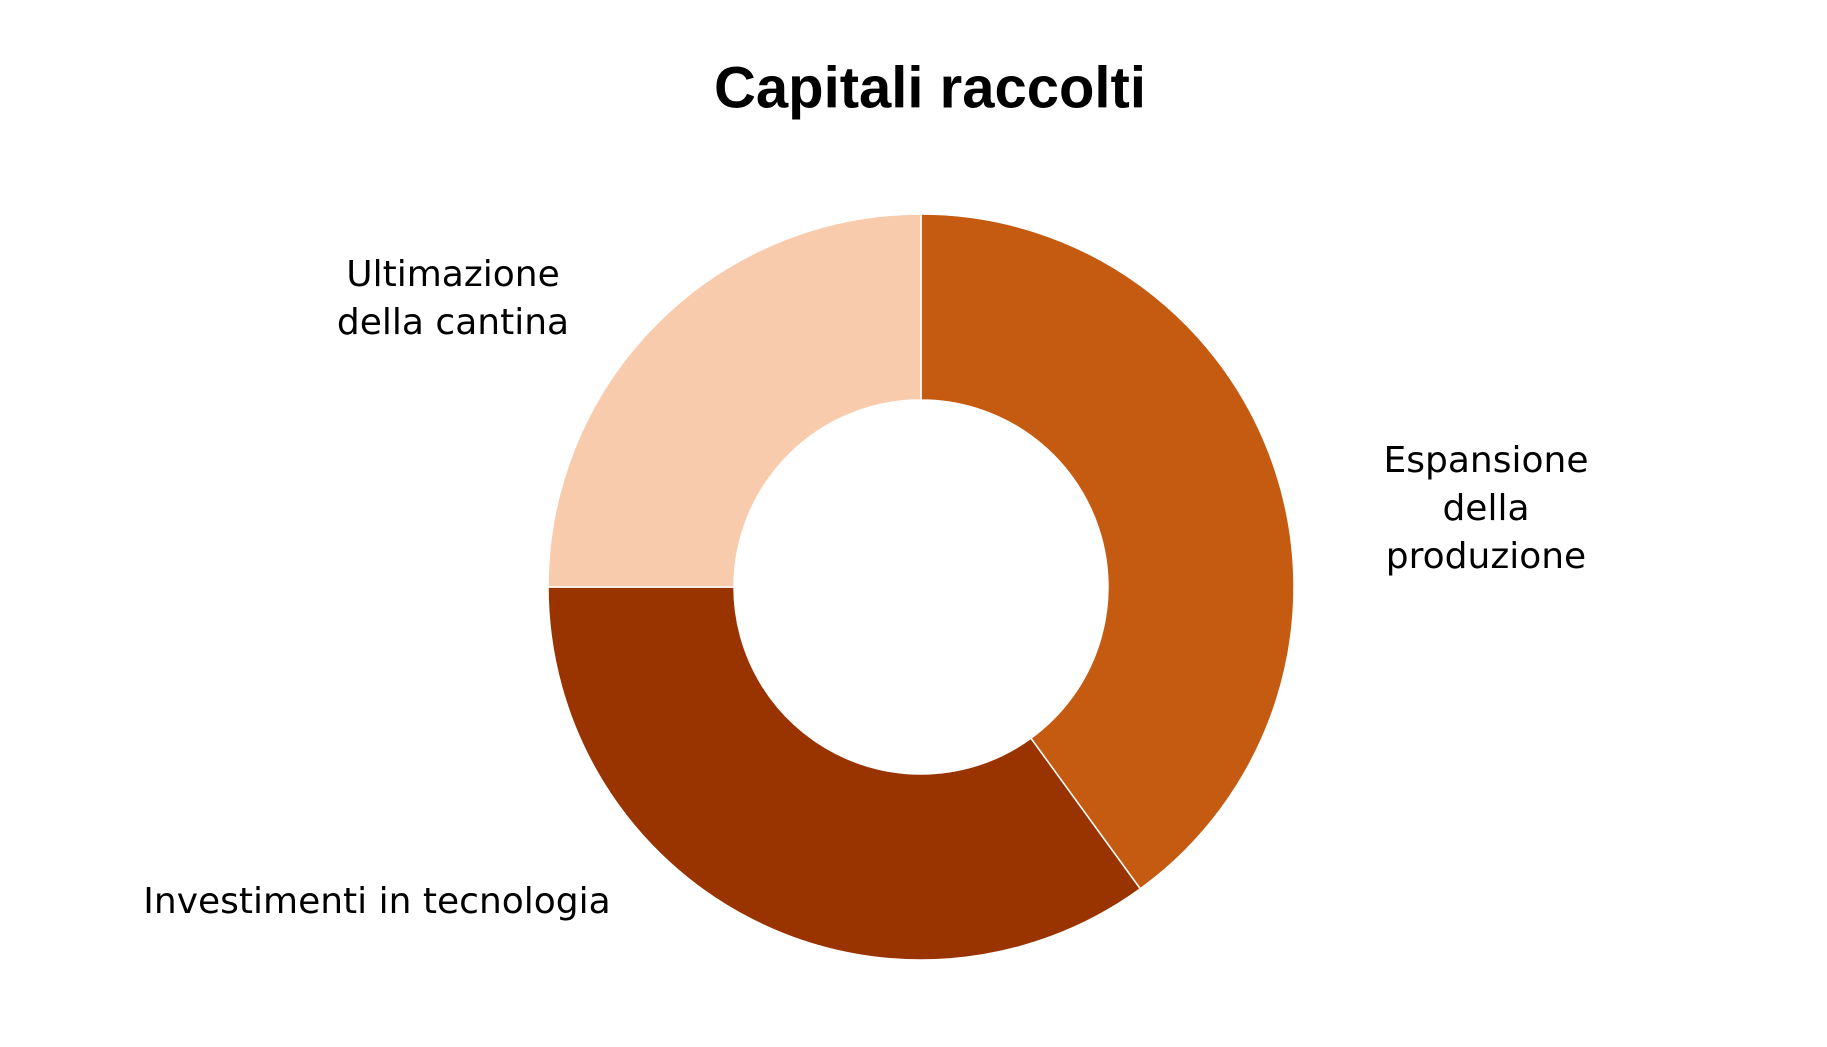 This screenshot has width=1827, height=1047. What do you see at coordinates (453, 298) in the screenshot?
I see `slice-label: Ultimazione della cantina` at bounding box center [453, 298].